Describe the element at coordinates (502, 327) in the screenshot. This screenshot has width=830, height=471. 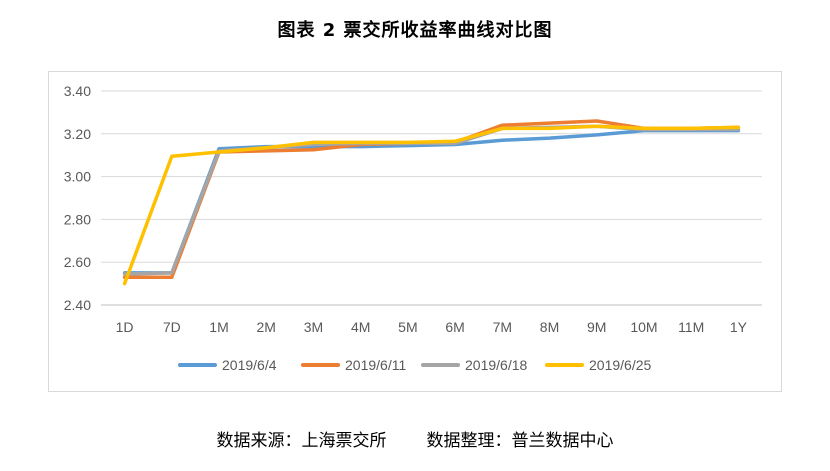
I see `x-tick-label: 7M` at that location.